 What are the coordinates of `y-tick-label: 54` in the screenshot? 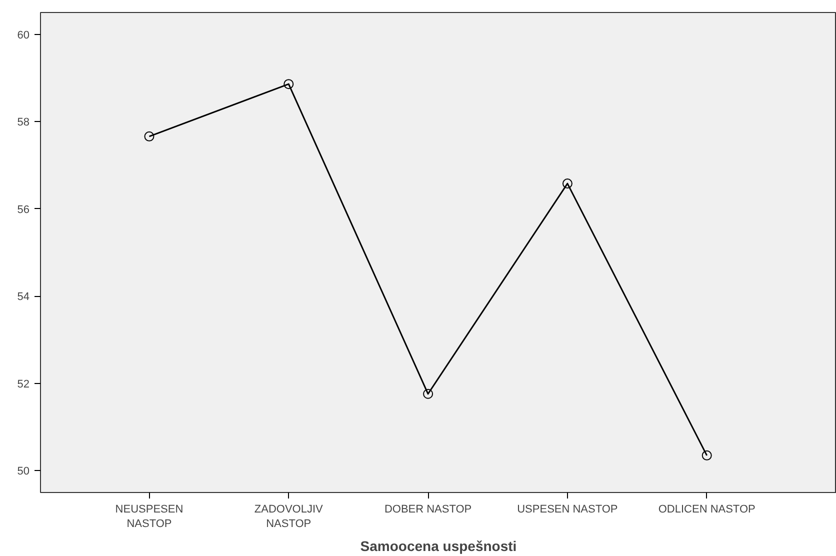 It's located at (23, 297).